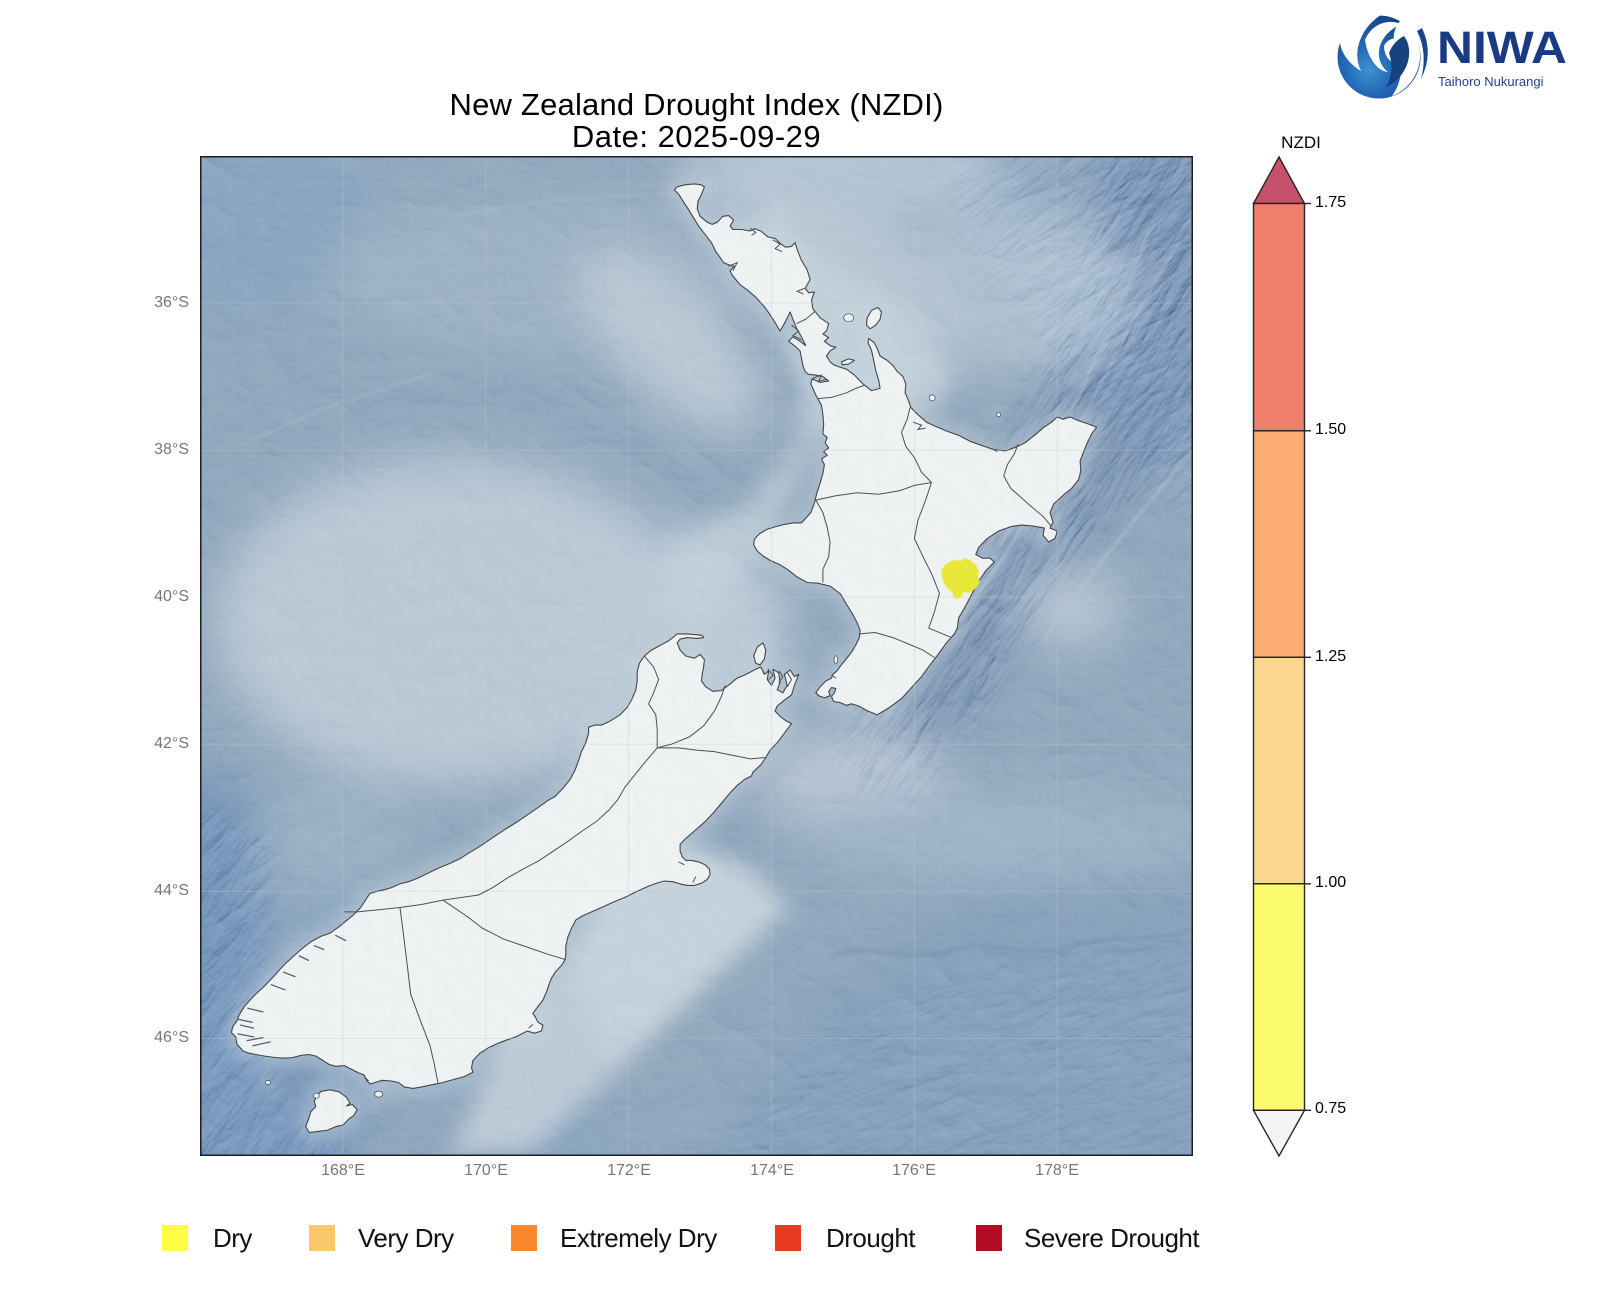 The image size is (1600, 1300). I want to click on svg-text: NIWA, so click(1502, 47).